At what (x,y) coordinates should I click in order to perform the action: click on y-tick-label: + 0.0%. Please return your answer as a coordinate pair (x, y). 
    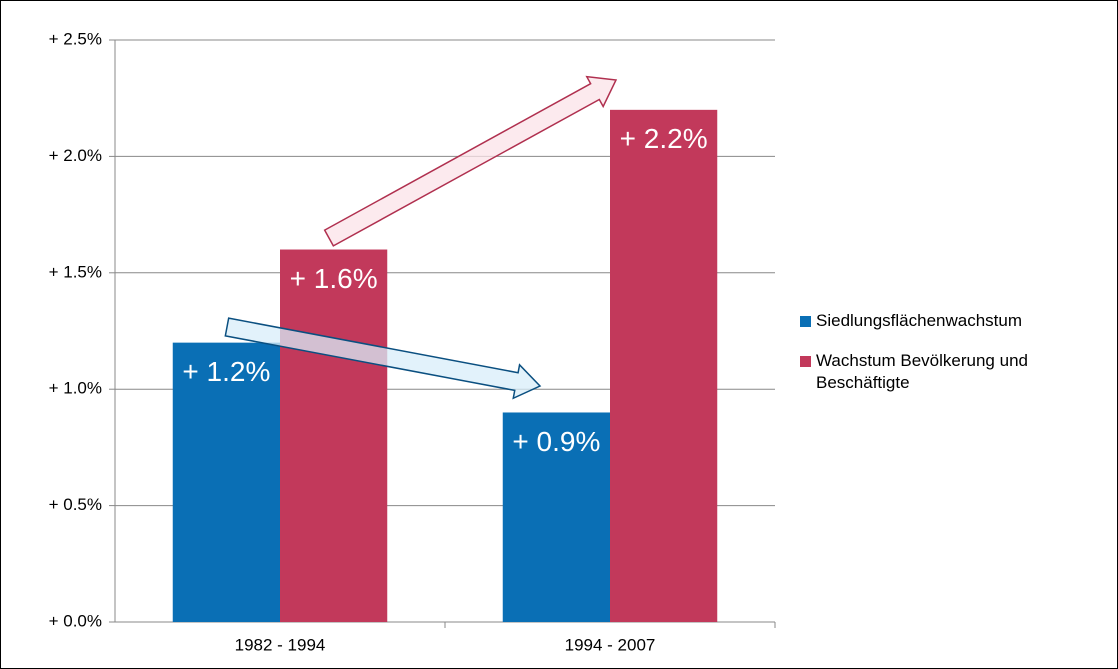
    Looking at the image, I should click on (75, 620).